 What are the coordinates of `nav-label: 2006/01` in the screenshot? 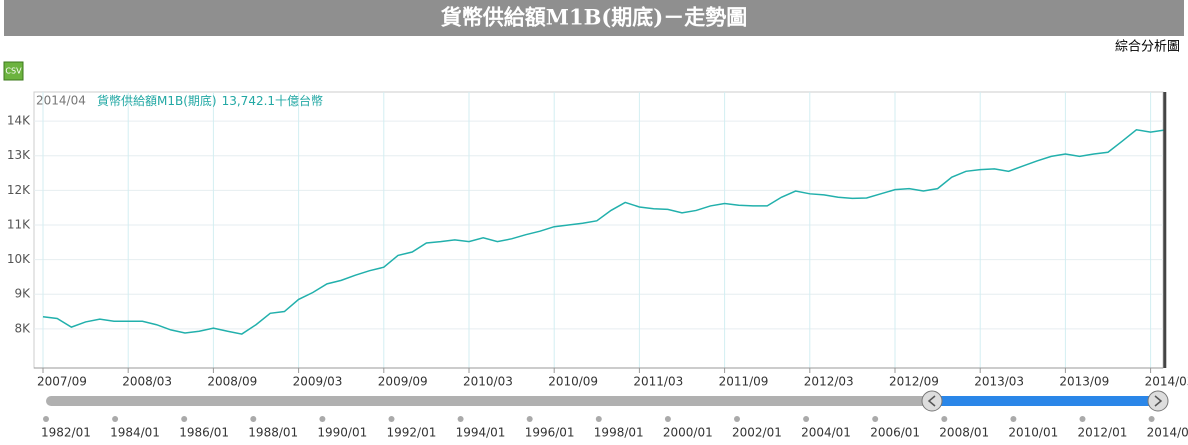 It's located at (895, 433).